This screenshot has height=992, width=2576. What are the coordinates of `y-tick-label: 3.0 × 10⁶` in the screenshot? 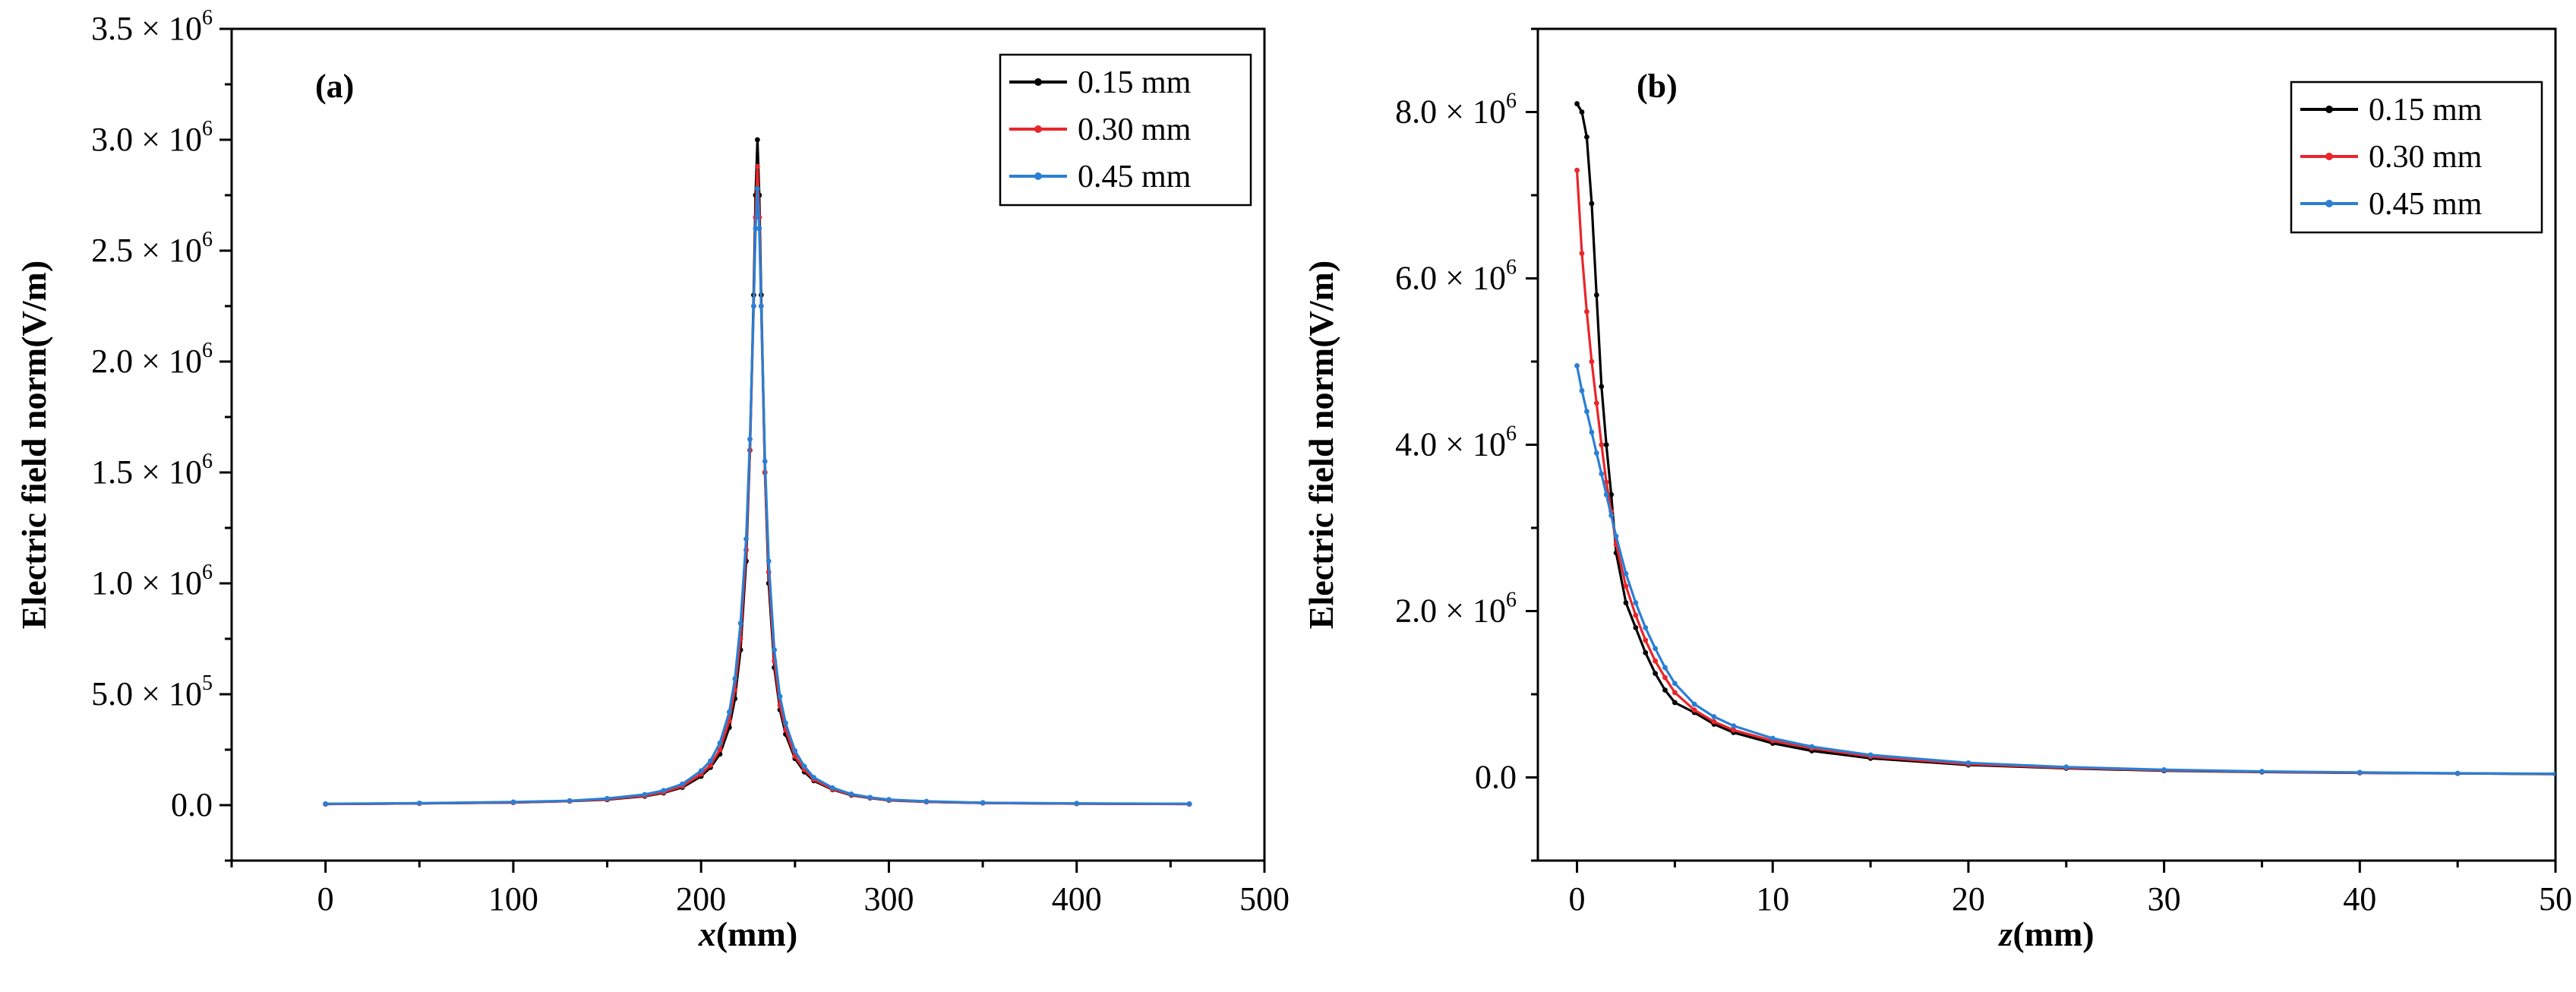 It's located at (152, 137).